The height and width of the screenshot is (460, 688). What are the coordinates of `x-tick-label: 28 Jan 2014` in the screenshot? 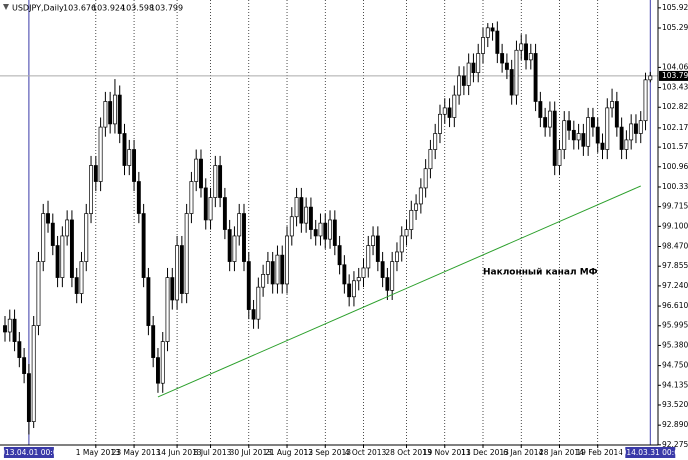 It's located at (561, 452).